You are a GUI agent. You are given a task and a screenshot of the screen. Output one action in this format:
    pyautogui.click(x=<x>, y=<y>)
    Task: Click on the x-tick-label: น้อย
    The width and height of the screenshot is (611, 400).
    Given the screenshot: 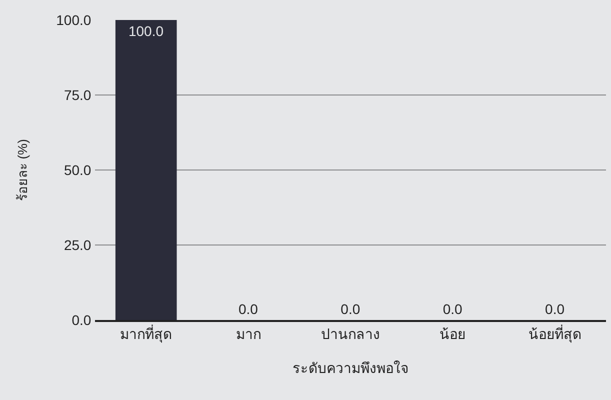 What is the action you would take?
    pyautogui.click(x=453, y=334)
    